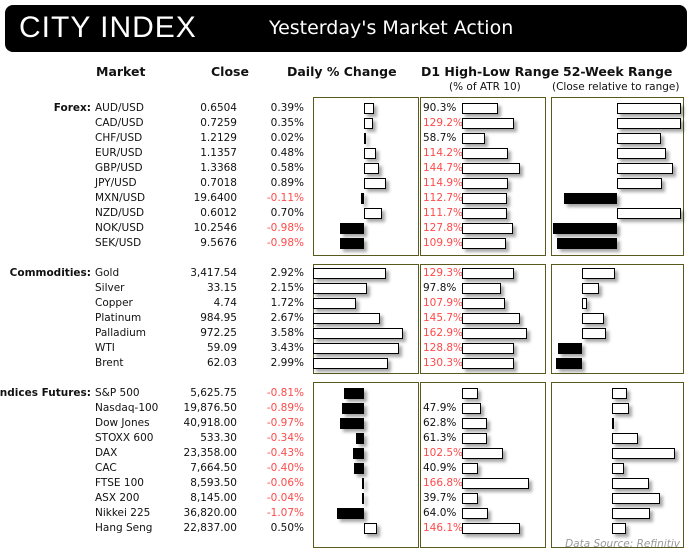 This screenshot has width=692, height=557. Describe the element at coordinates (285, 243) in the screenshot. I see `daily-change-value: -0.98%` at that location.